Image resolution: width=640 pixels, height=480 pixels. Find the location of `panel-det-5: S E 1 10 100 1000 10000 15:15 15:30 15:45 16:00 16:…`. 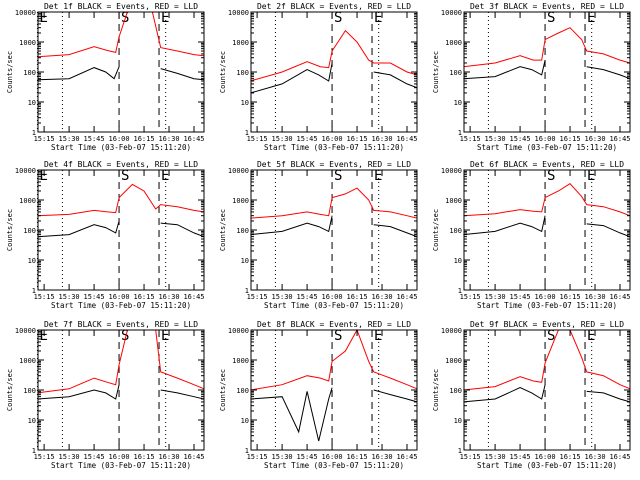

panel-det-5: S E 1 10 100 1000 10000 15:15 15:30 15:45 16:00 16:… is located at coordinates (318, 235).